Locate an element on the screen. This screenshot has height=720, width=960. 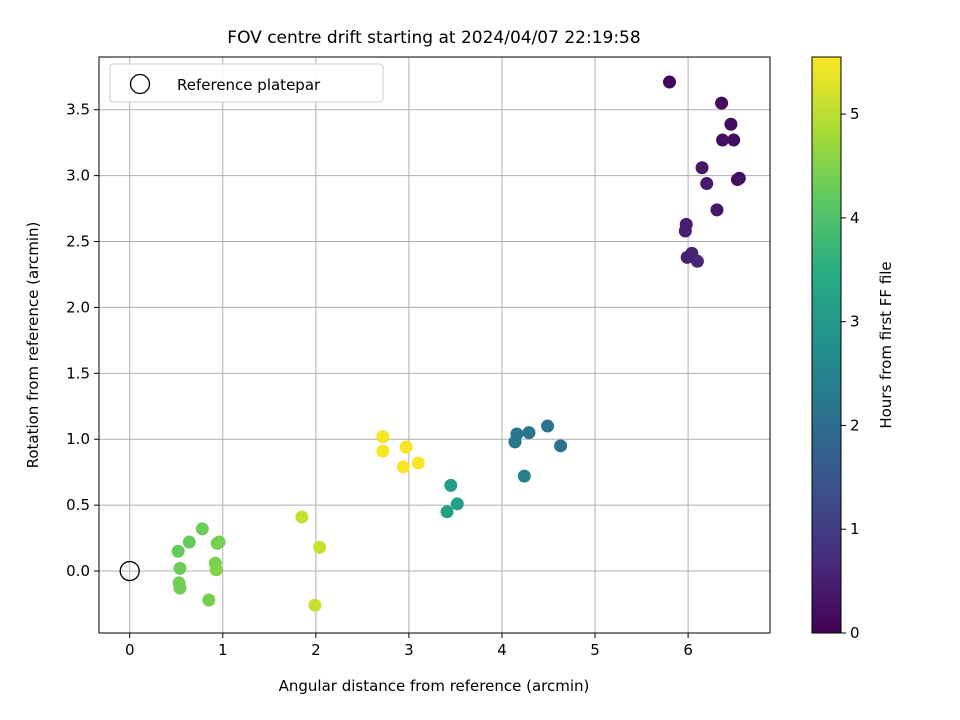
legend: Reference platepar is located at coordinates (246, 83).